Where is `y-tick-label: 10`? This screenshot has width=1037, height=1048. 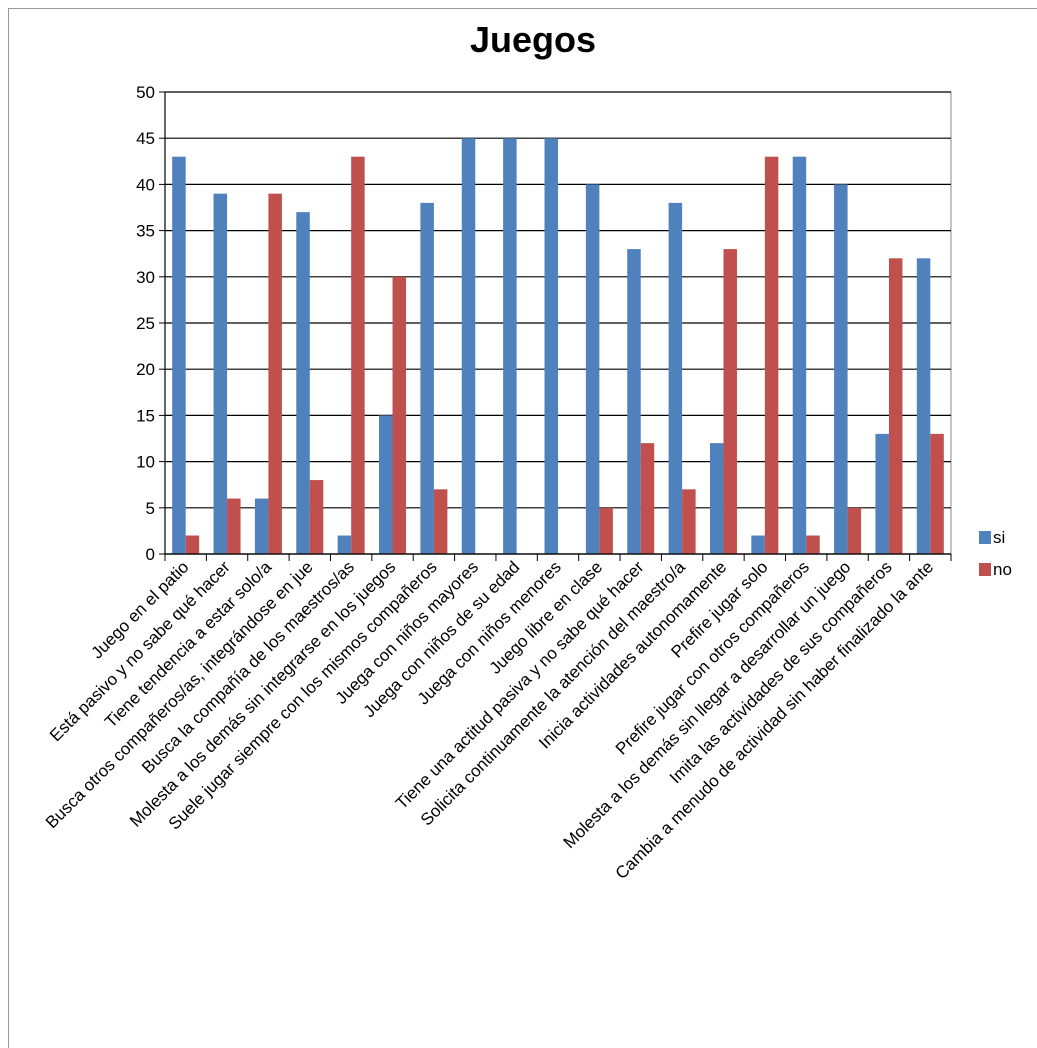 y-tick-label: 10 is located at coordinates (145, 462).